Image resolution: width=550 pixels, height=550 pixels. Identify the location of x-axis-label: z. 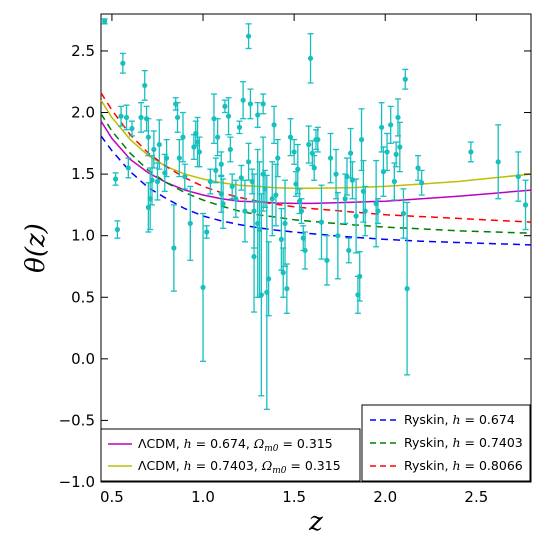
(315, 522).